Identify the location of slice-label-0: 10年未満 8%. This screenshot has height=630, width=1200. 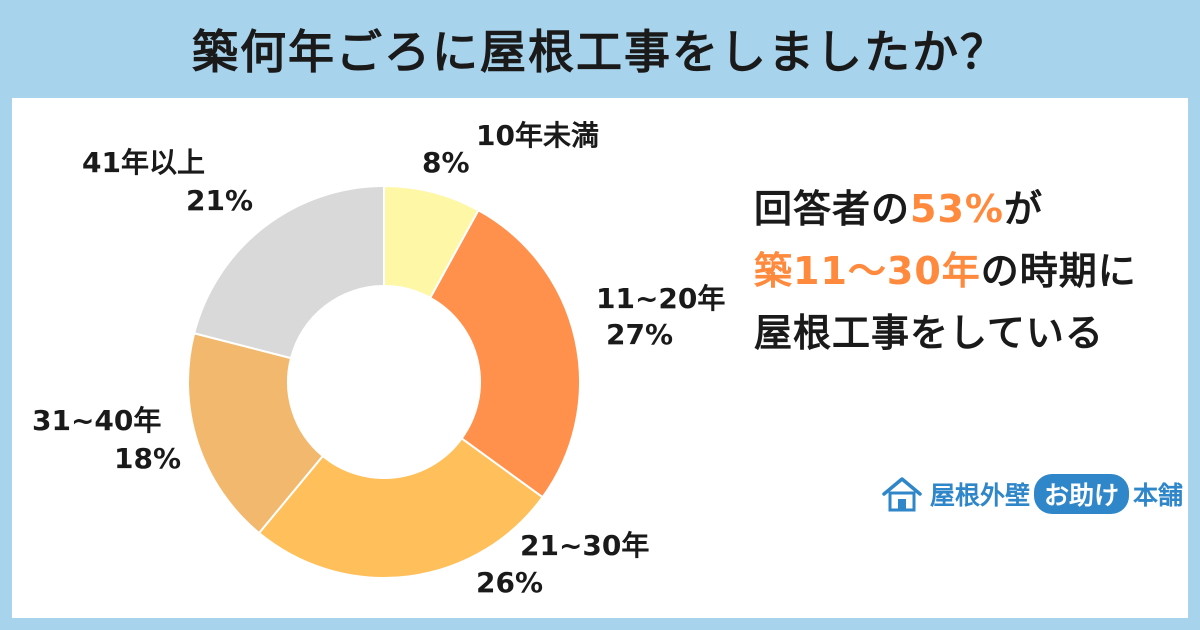
(510, 149).